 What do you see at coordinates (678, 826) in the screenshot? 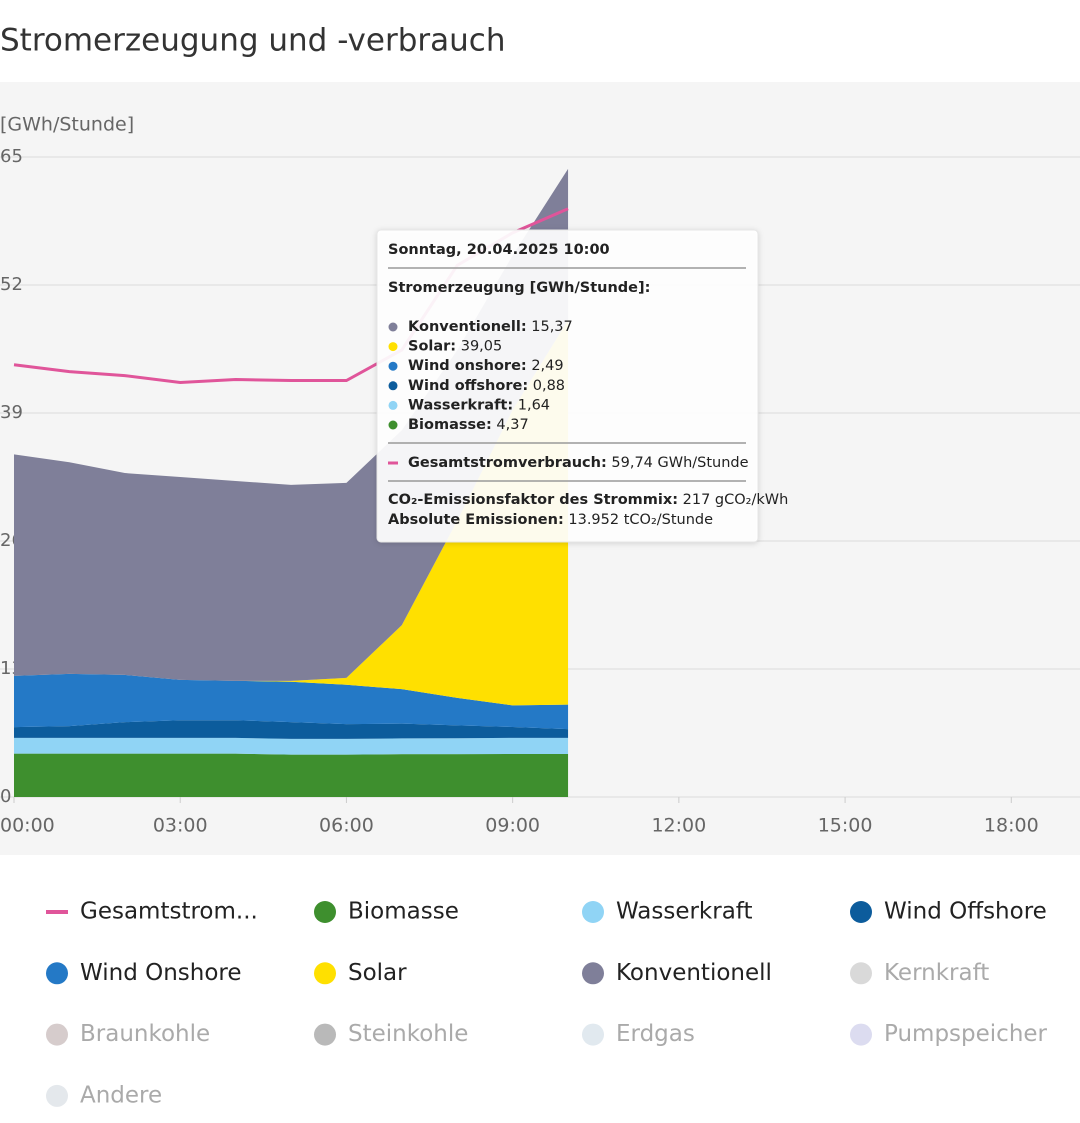
I see `x-tick-label: 12:00` at bounding box center [678, 826].